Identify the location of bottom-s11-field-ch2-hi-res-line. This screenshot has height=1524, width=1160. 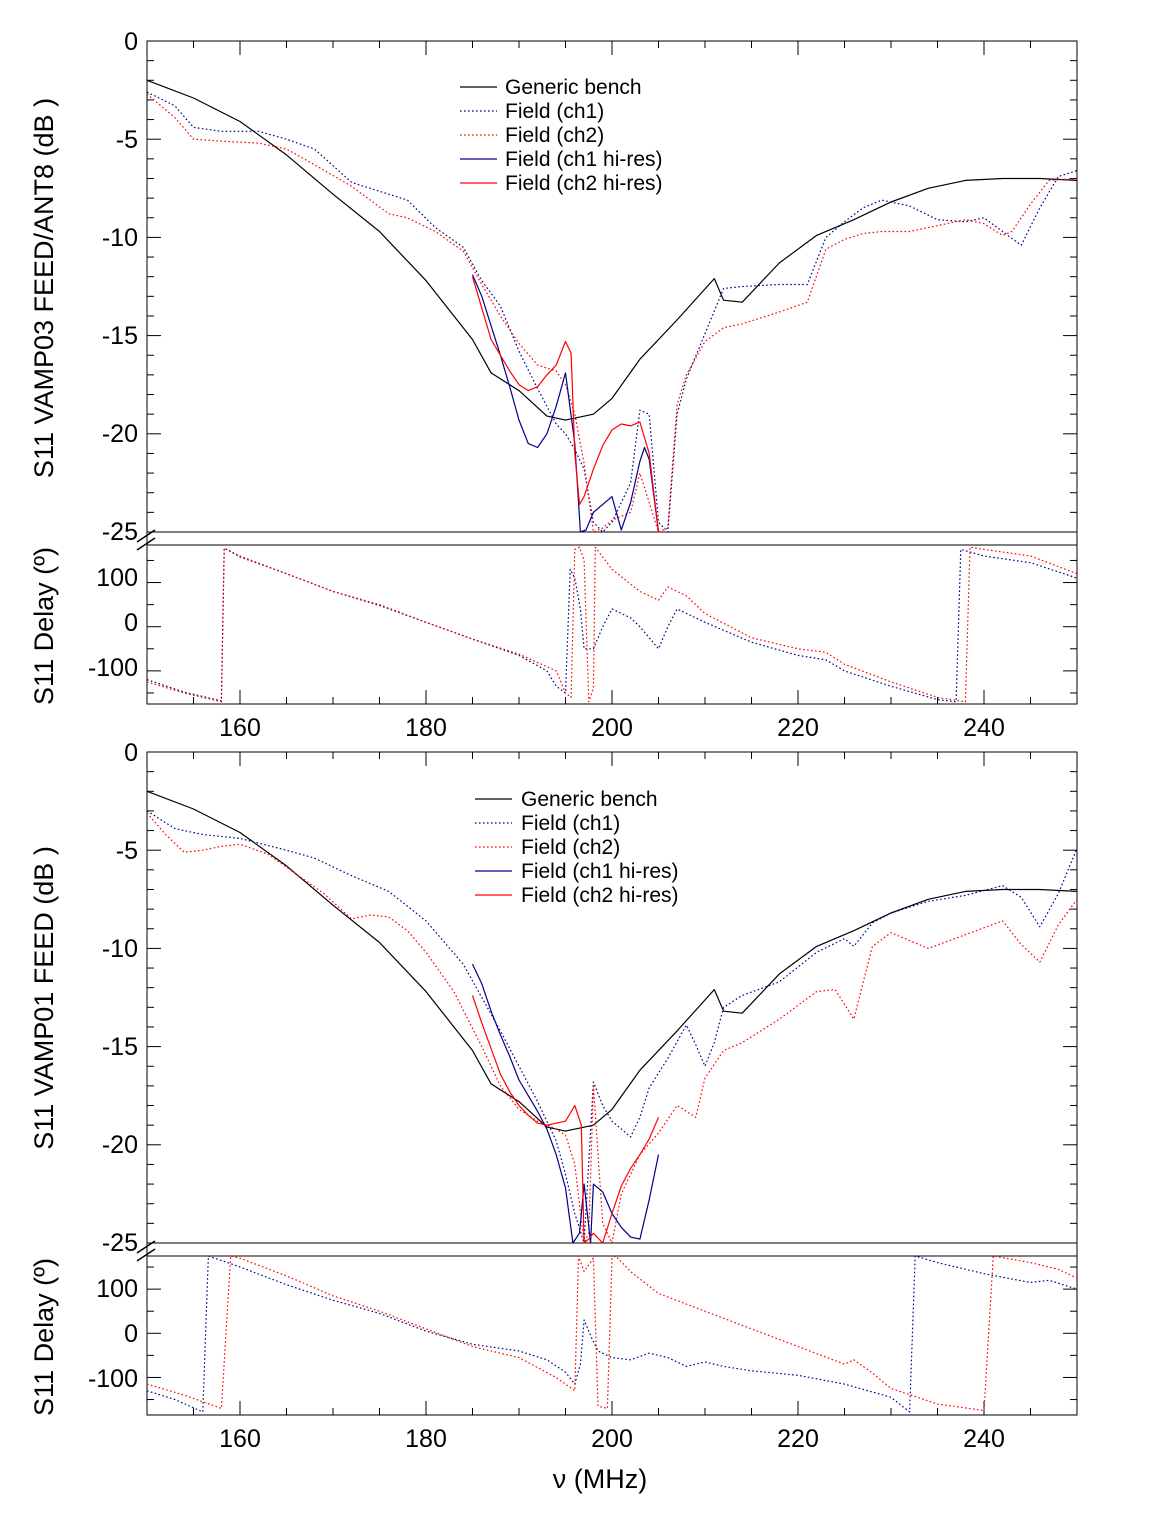
(565, 1119).